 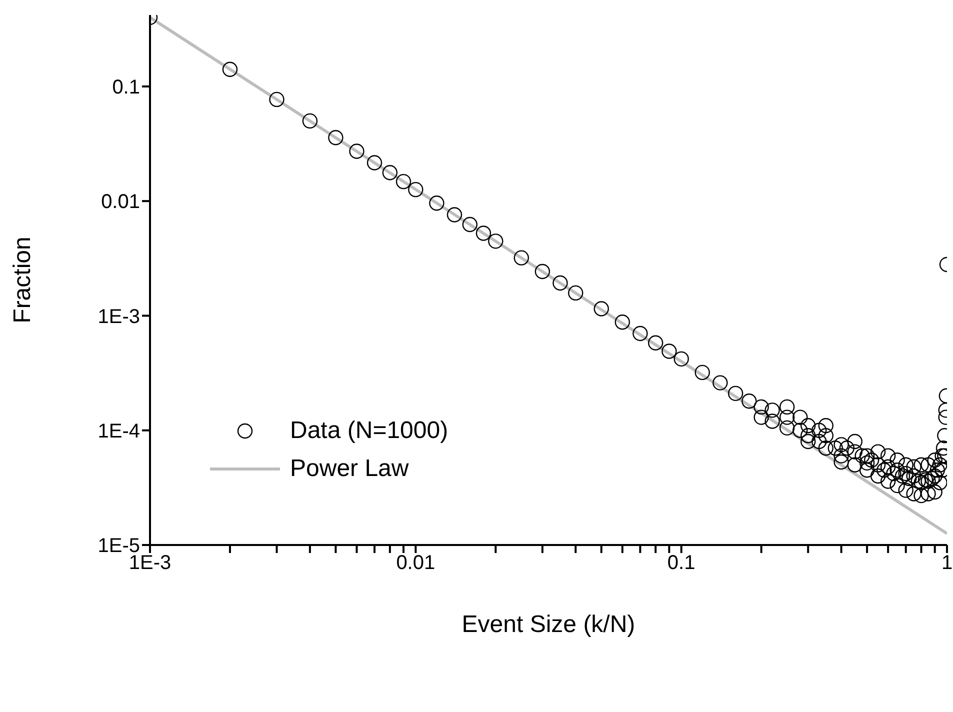 What do you see at coordinates (369, 431) in the screenshot?
I see `legend-label: Data (N=1000)` at bounding box center [369, 431].